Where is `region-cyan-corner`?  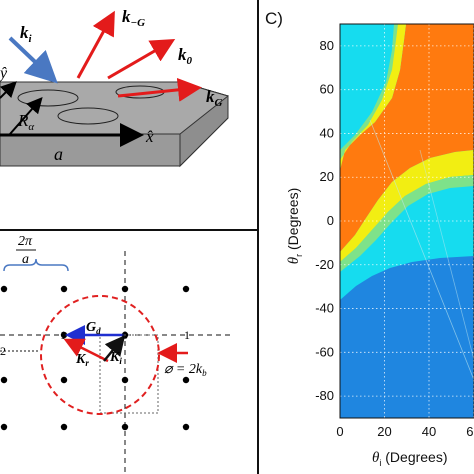 region-cyan-corner is located at coordinates (359, 79).